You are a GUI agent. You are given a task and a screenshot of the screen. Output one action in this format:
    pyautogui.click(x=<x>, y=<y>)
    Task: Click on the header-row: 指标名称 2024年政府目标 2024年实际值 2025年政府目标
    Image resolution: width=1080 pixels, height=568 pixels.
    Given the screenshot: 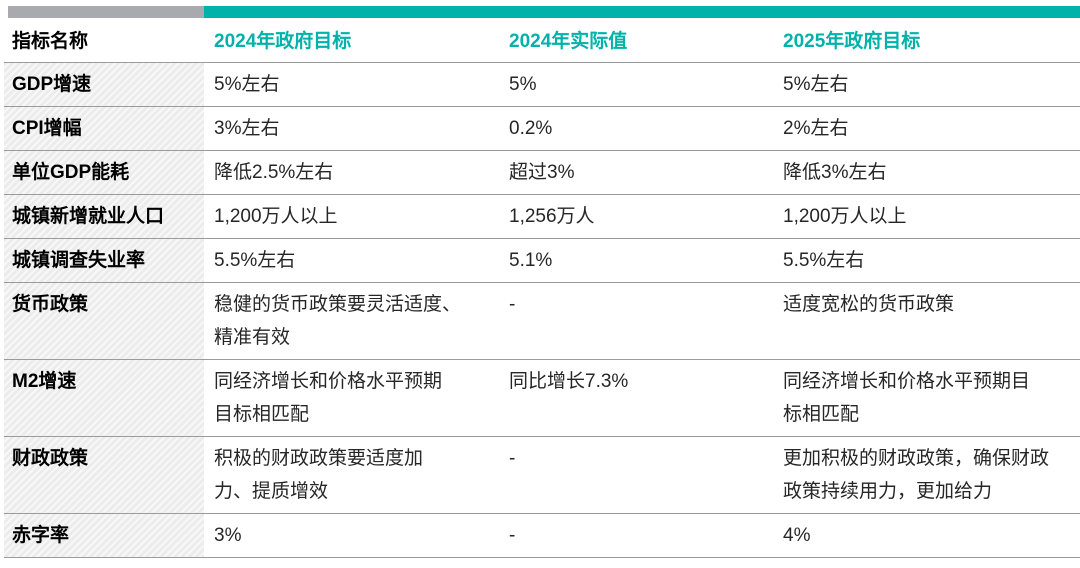 What is the action you would take?
    pyautogui.click(x=542, y=40)
    